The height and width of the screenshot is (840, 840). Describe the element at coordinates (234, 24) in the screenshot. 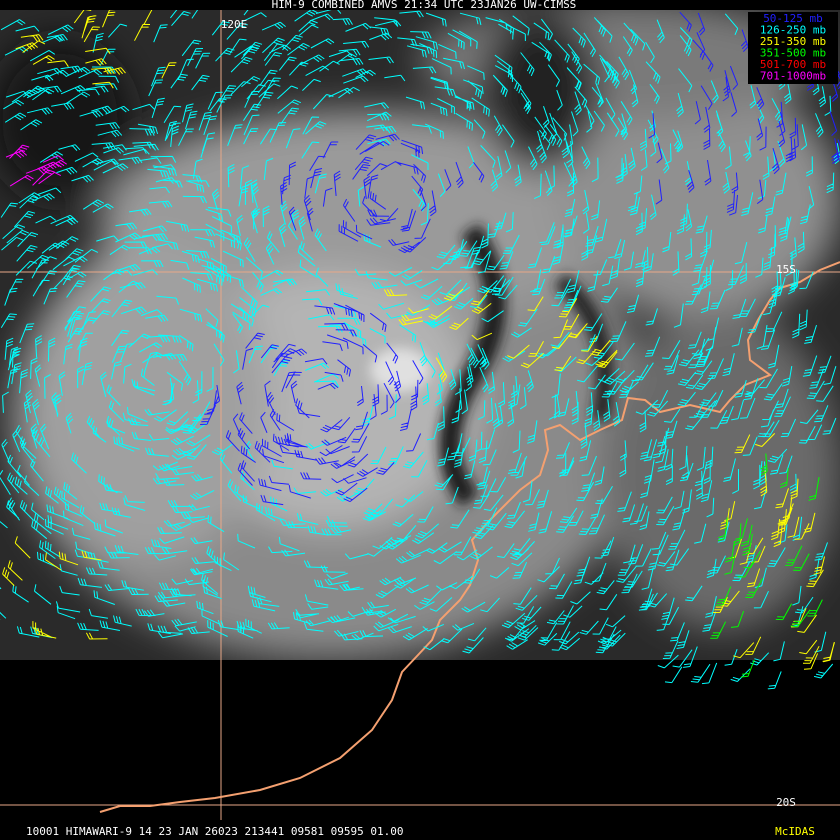

I see `longitude-label: 120E` at that location.